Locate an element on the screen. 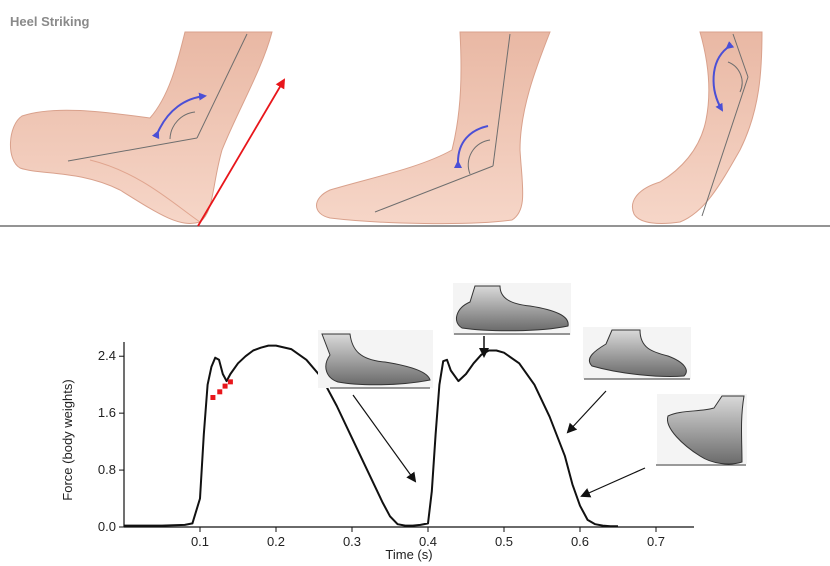 The height and width of the screenshot is (566, 830). y-tick-label: 0.8 is located at coordinates (107, 469).